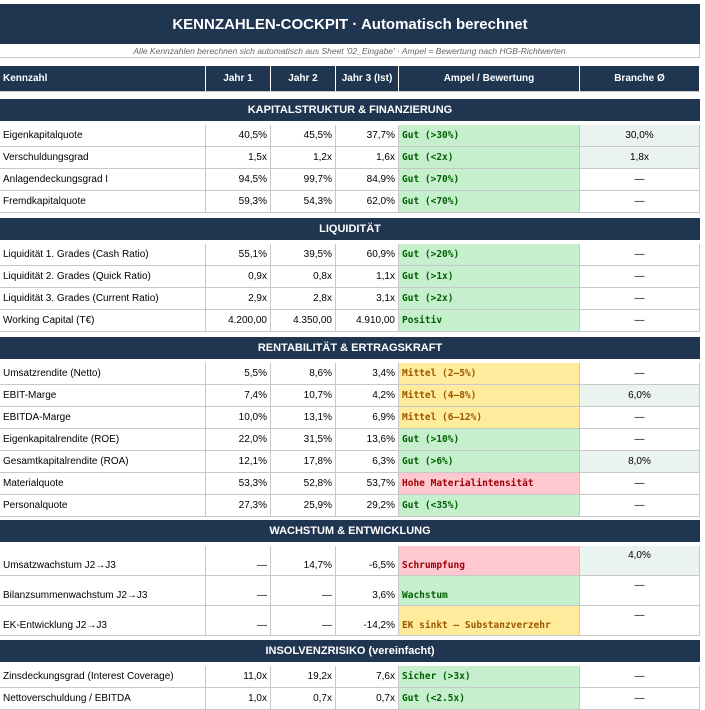 The height and width of the screenshot is (710, 705). Describe the element at coordinates (367, 255) in the screenshot. I see `jahr3-cell: 60,9%` at that location.